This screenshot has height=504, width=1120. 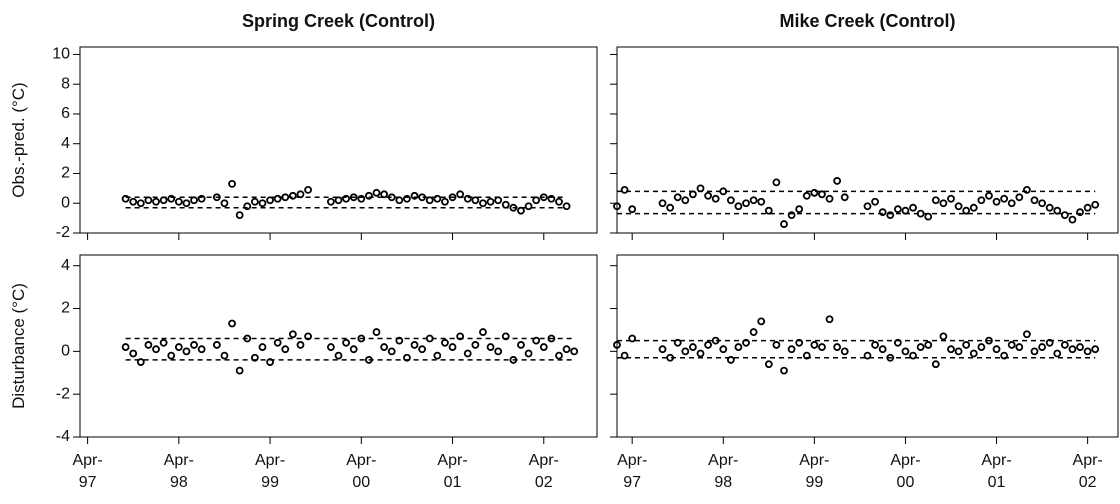 I want to click on y-axis-label: Obs.-pred. (°C), so click(x=18, y=139).